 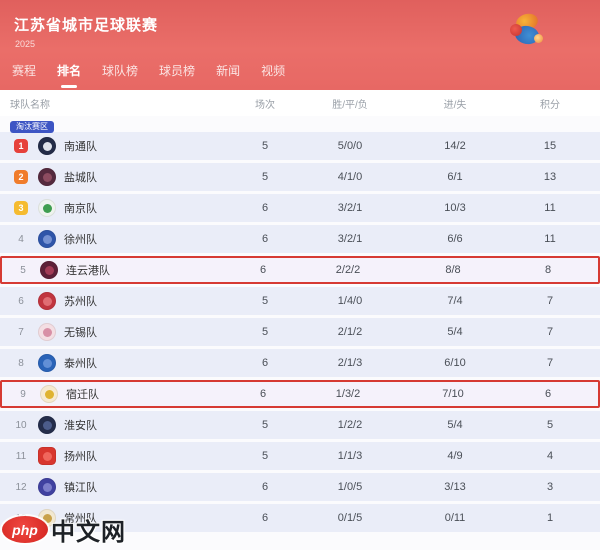 What do you see at coordinates (350, 332) in the screenshot?
I see `cell-wdl: 2/1/2` at bounding box center [350, 332].